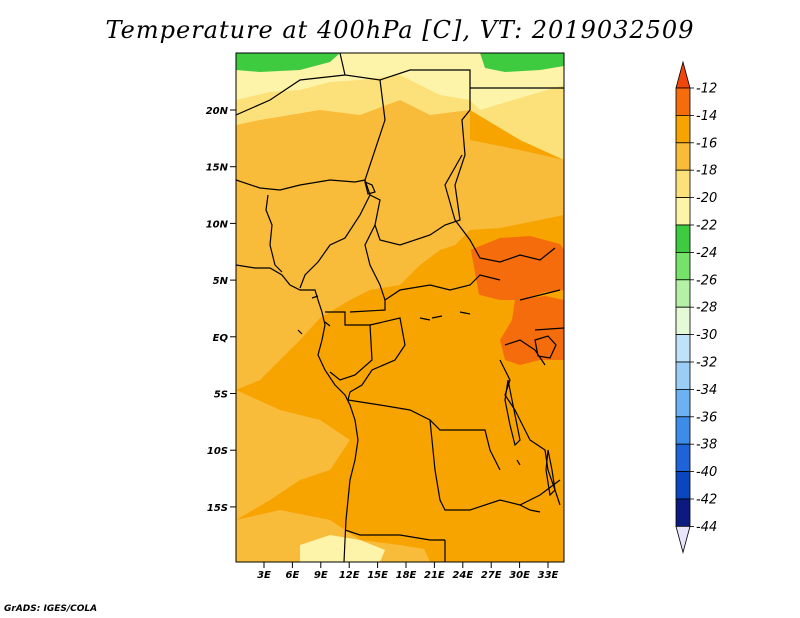  What do you see at coordinates (706, 226) in the screenshot?
I see `colorbar-label: -22` at bounding box center [706, 226].